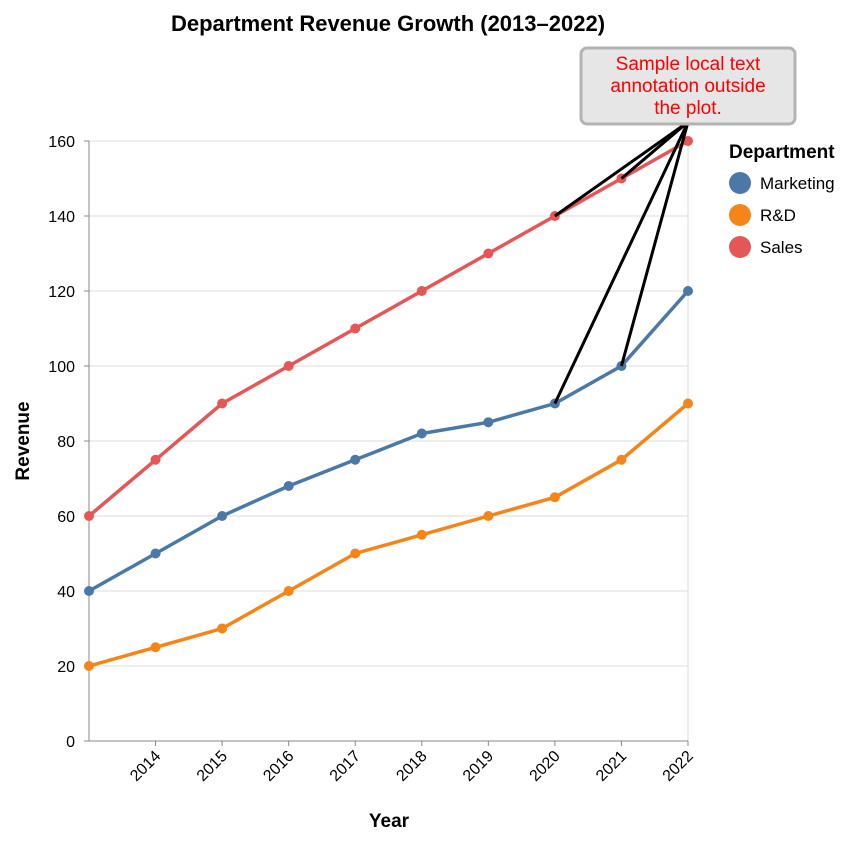  I want to click on annotation-text-line: annotation outside, so click(687, 86).